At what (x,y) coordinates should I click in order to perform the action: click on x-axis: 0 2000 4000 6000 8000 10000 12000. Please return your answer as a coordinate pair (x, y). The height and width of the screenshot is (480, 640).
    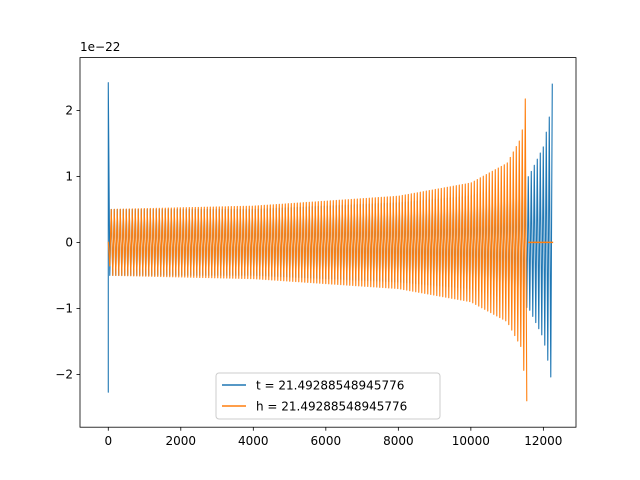
    Looking at the image, I should click on (333, 437).